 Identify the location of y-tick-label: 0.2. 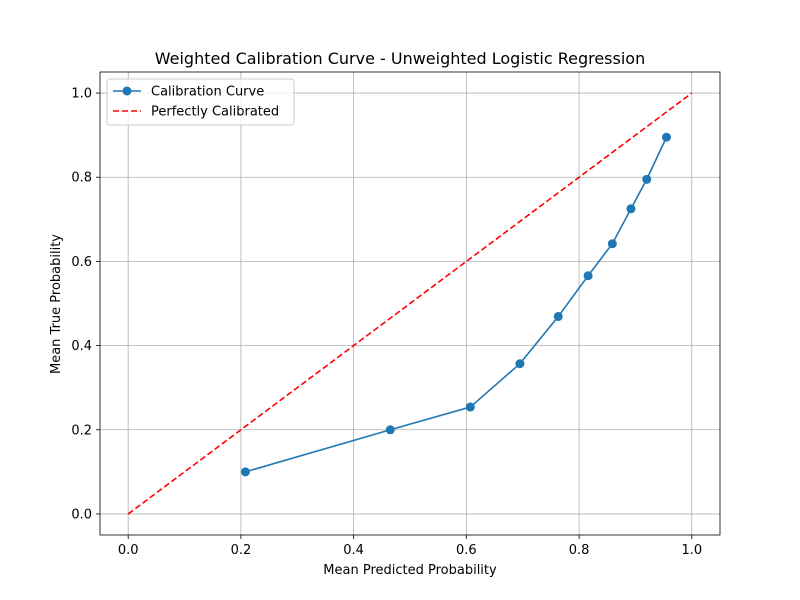
(81, 430).